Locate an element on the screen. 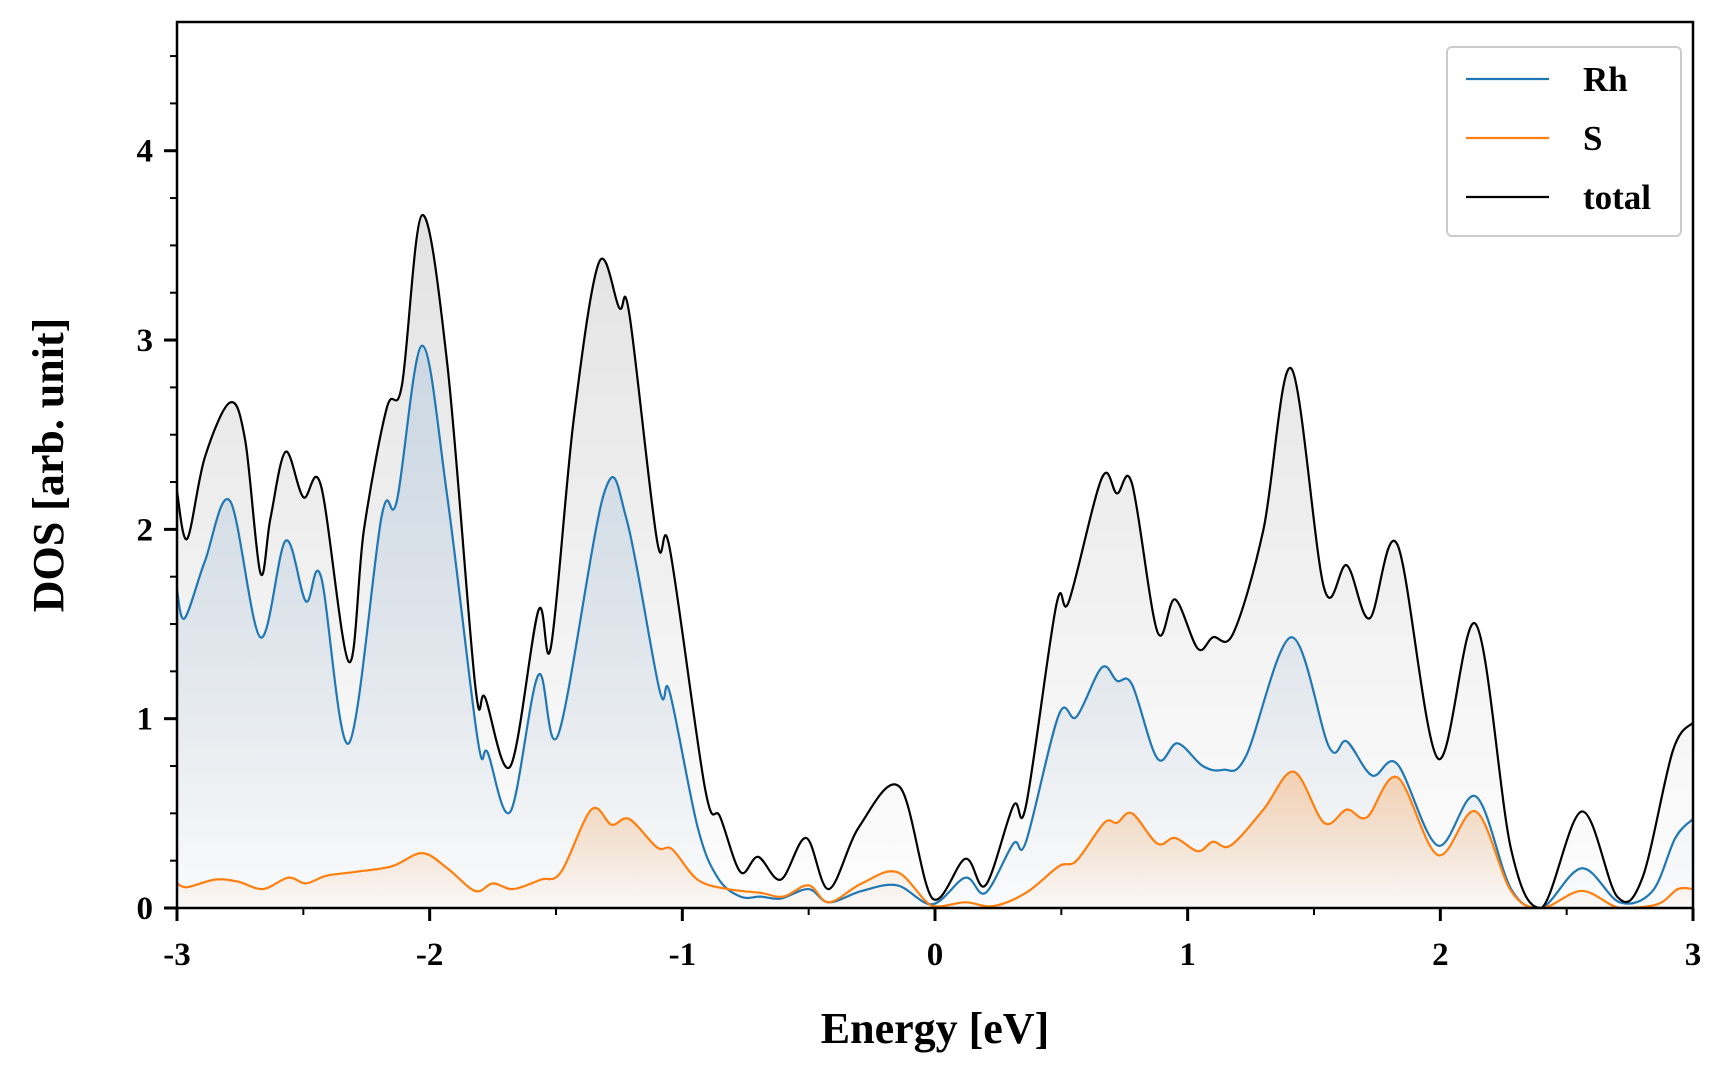 This screenshot has height=1080, width=1728. legend-label: total is located at coordinates (1617, 197).